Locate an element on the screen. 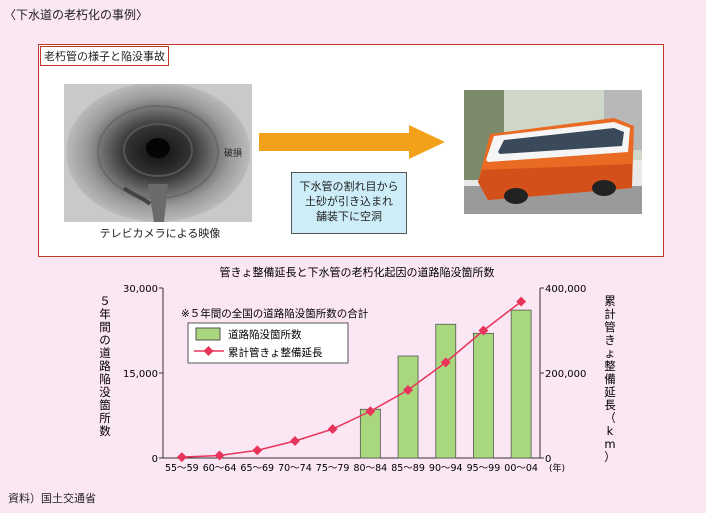 This screenshot has height=513, width=706. y-right-tick-label: 200,000 is located at coordinates (565, 374).